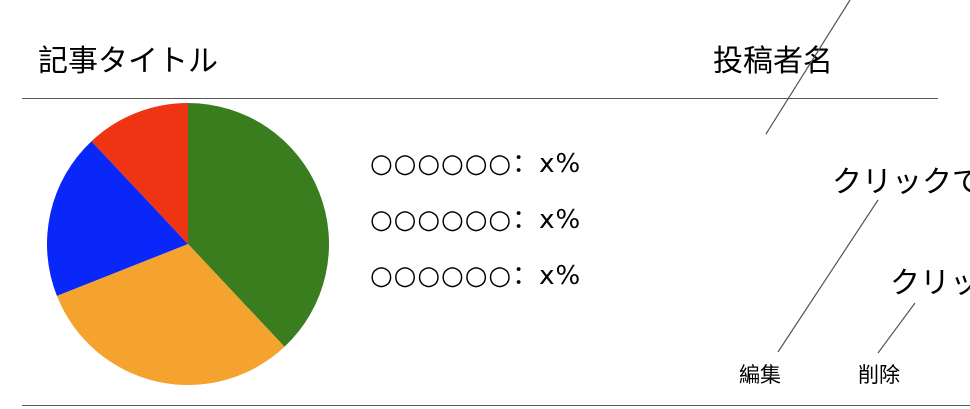  Describe the element at coordinates (896, 328) in the screenshot. I see `annotation-stroke-delete` at that location.